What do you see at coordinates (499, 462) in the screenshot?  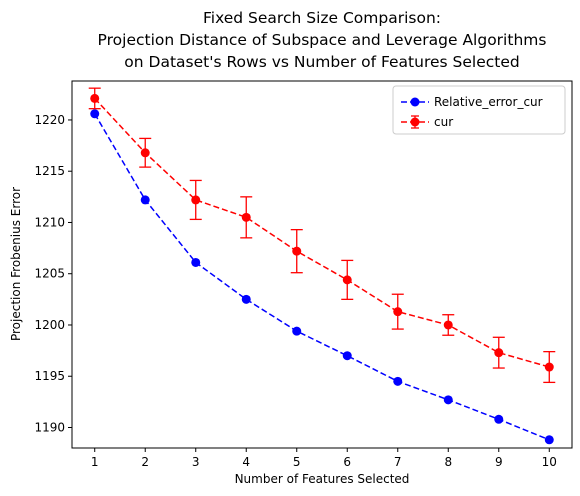 I see `x-tick-label: 9` at bounding box center [499, 462].